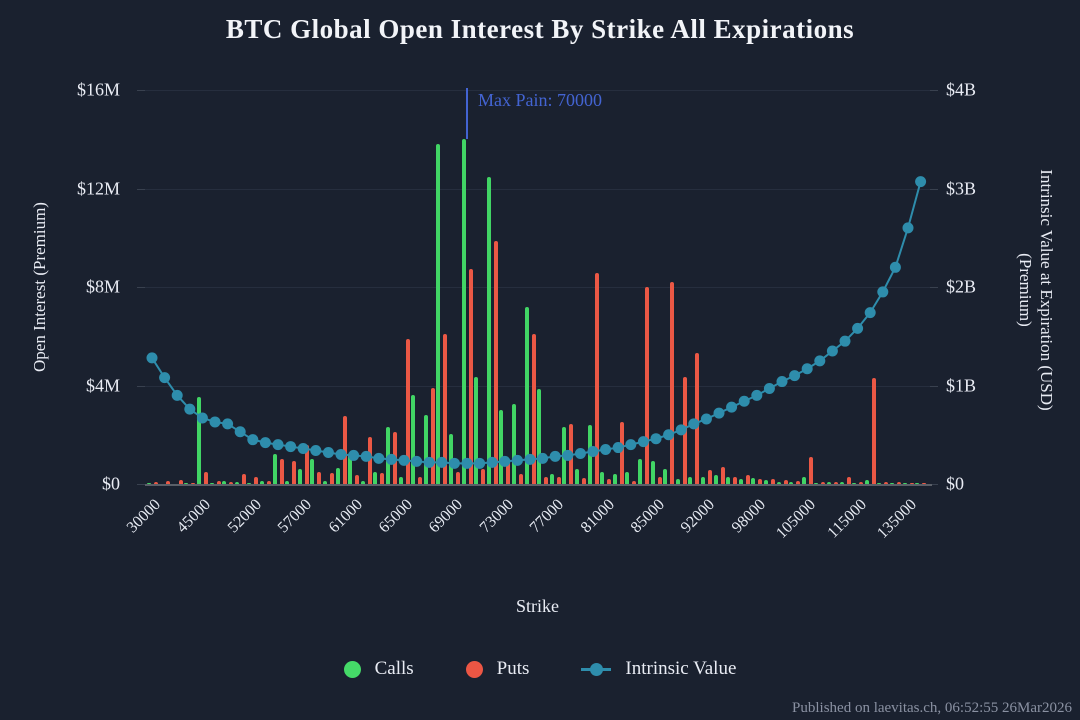 This screenshot has height=720, width=1080. I want to click on legend-label-puts: Puts, so click(513, 668).